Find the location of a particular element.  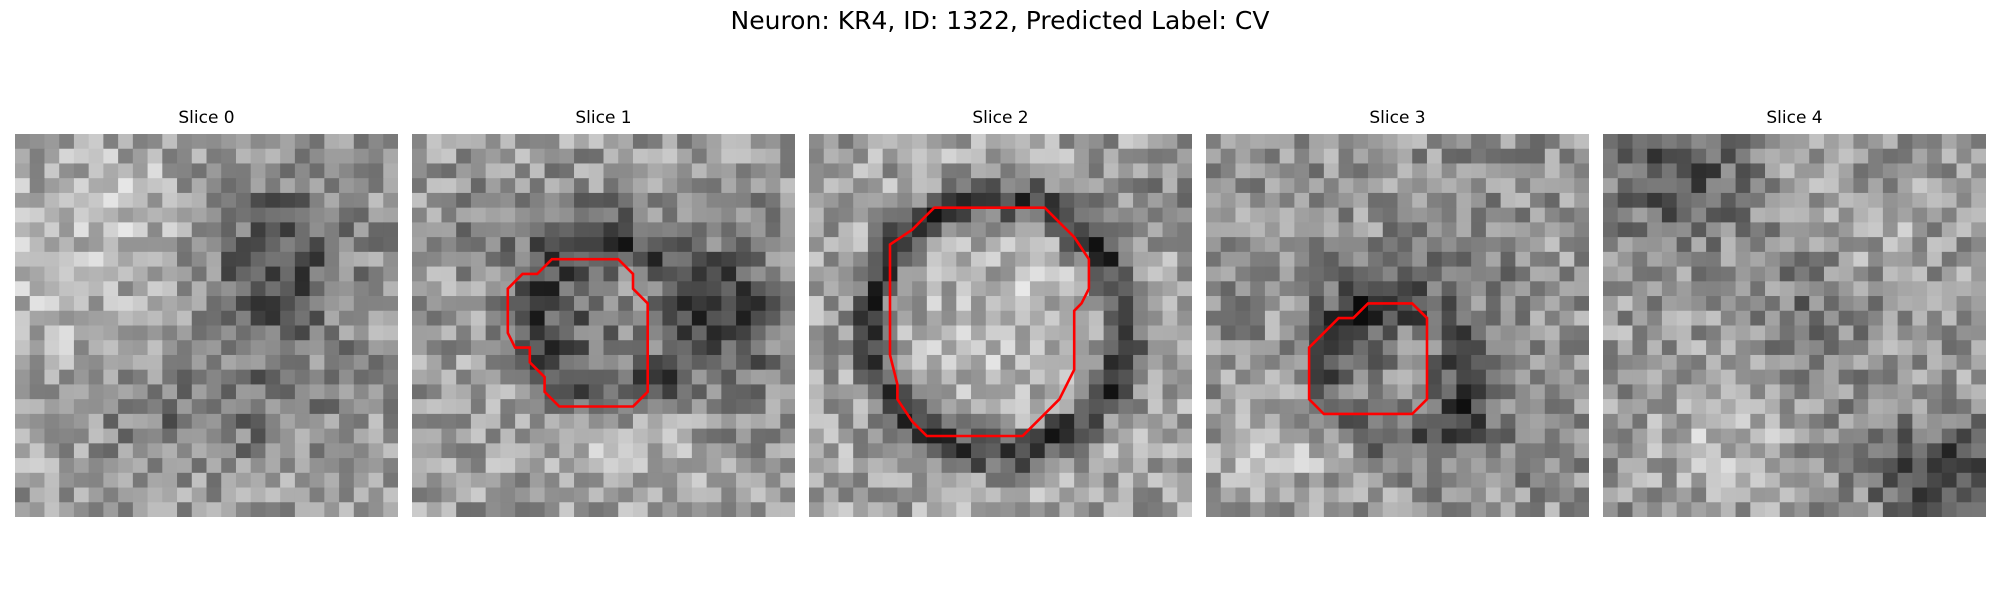

slice-title: Slice 0 is located at coordinates (206, 118).